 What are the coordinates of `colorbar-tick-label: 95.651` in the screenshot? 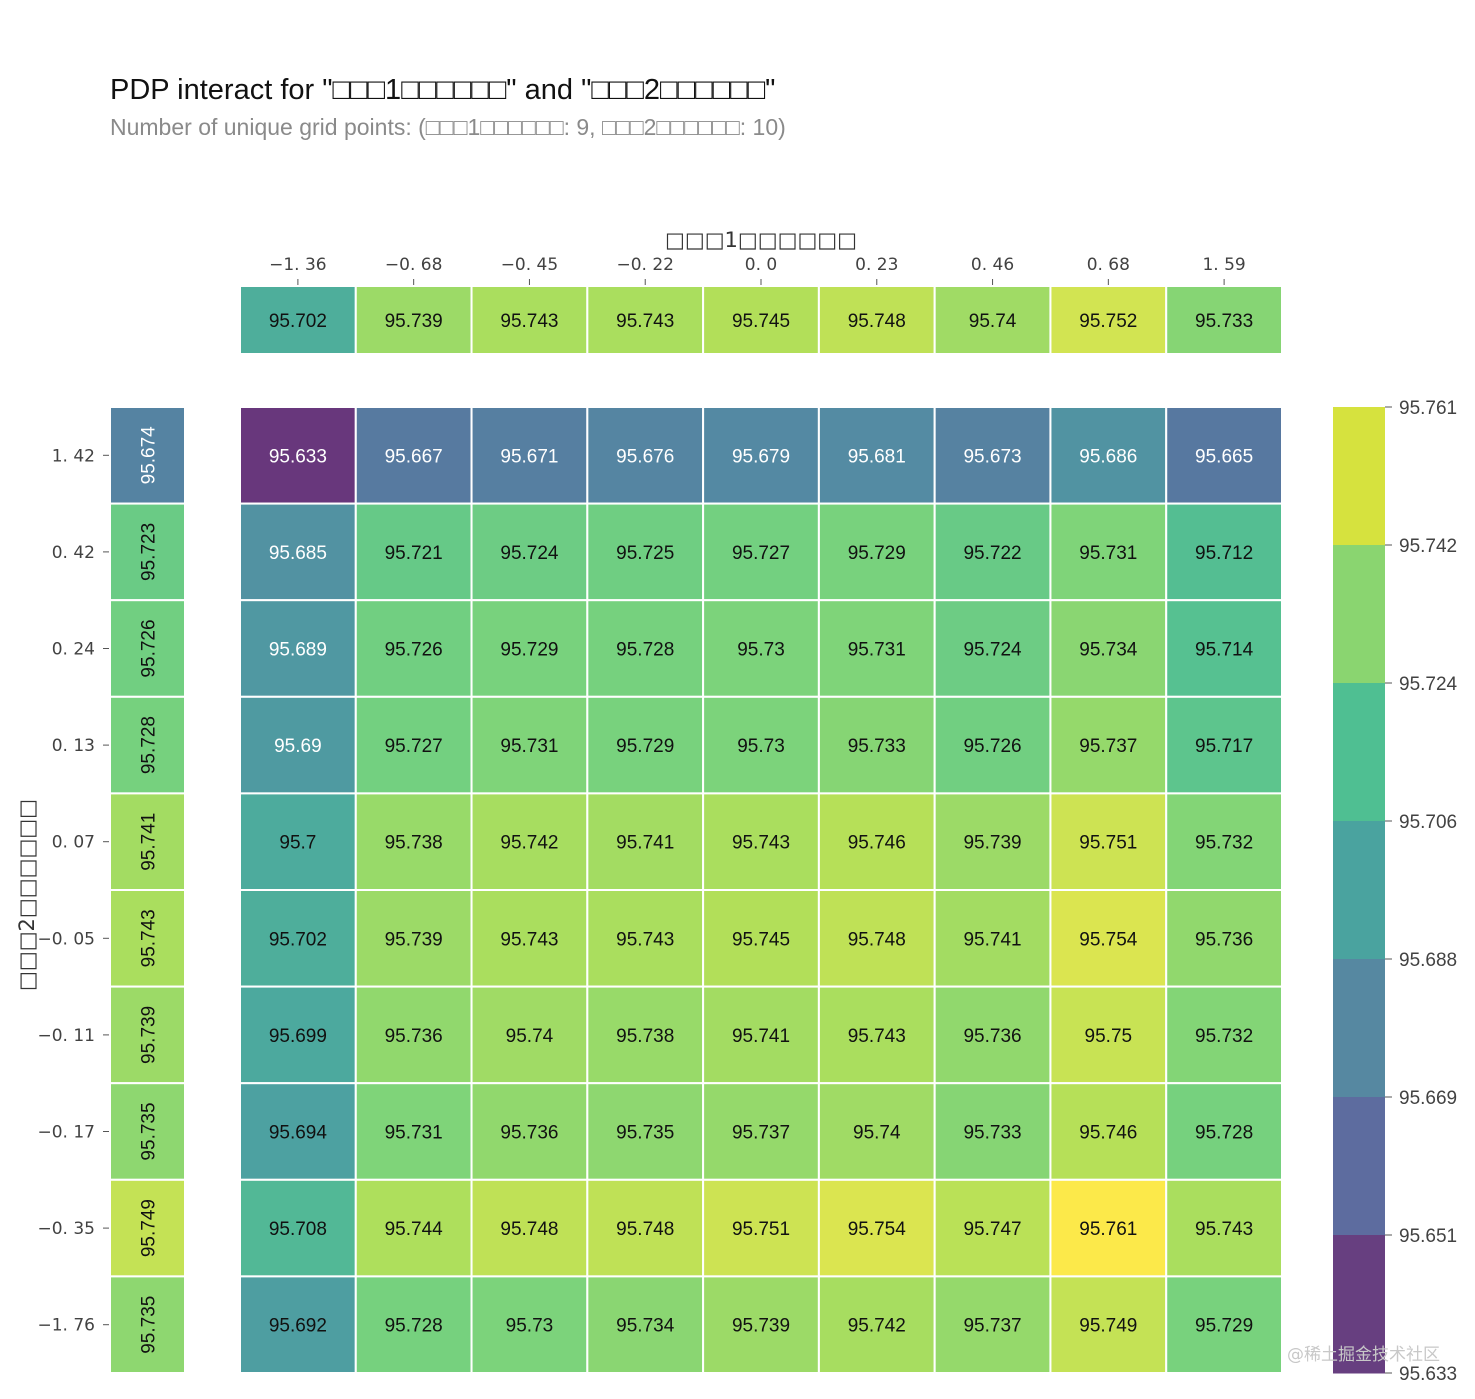 It's located at (1428, 1236).